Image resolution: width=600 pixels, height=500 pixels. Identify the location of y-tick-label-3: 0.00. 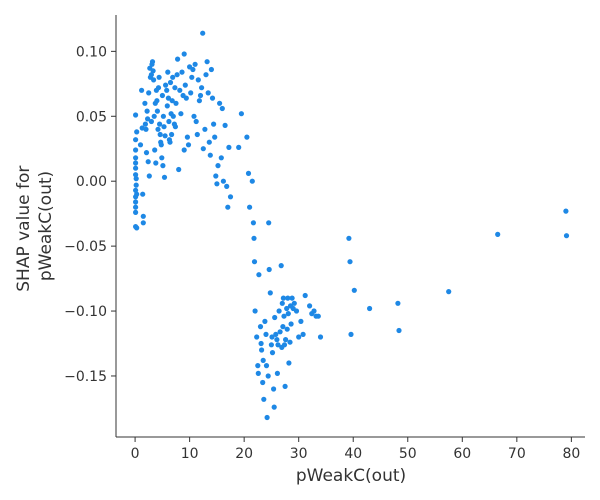
(91, 182).